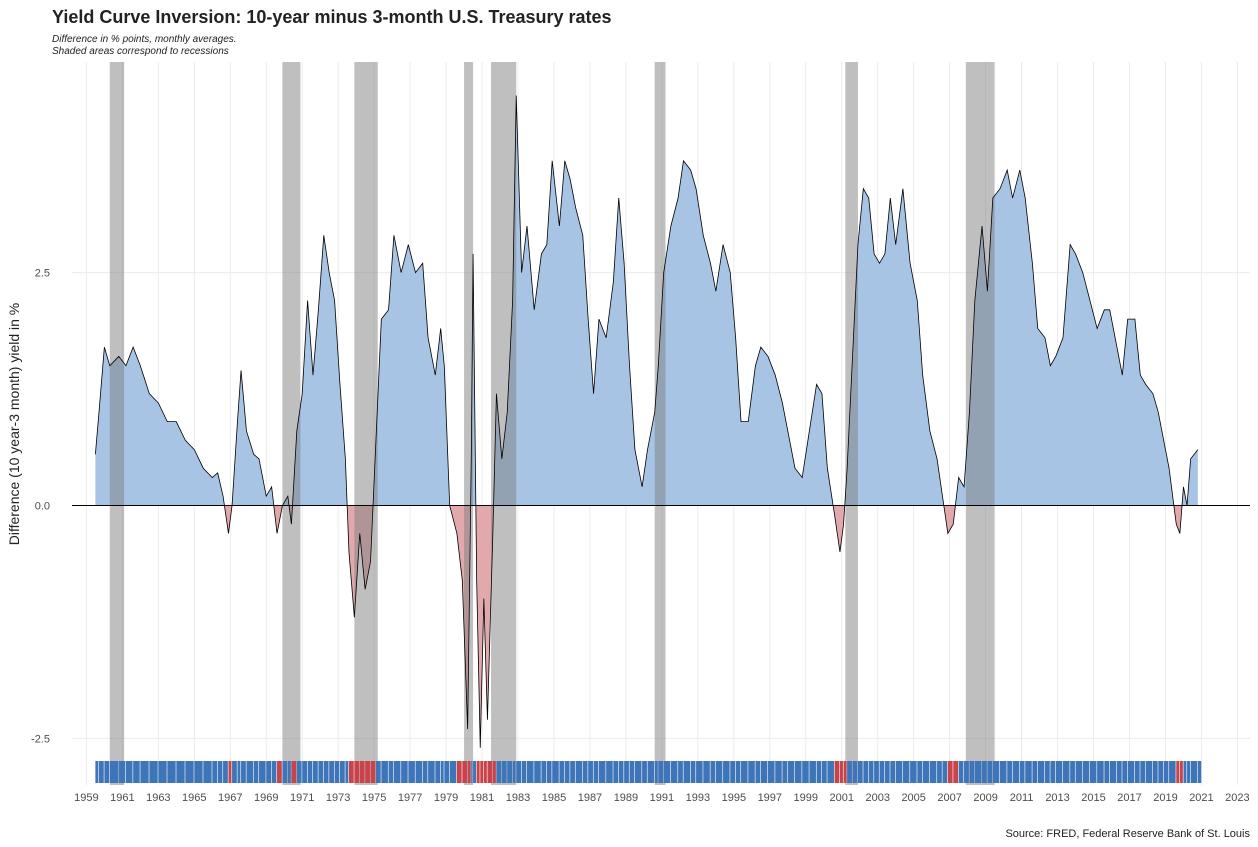  What do you see at coordinates (86, 798) in the screenshot?
I see `x-tick-label: 1959` at bounding box center [86, 798].